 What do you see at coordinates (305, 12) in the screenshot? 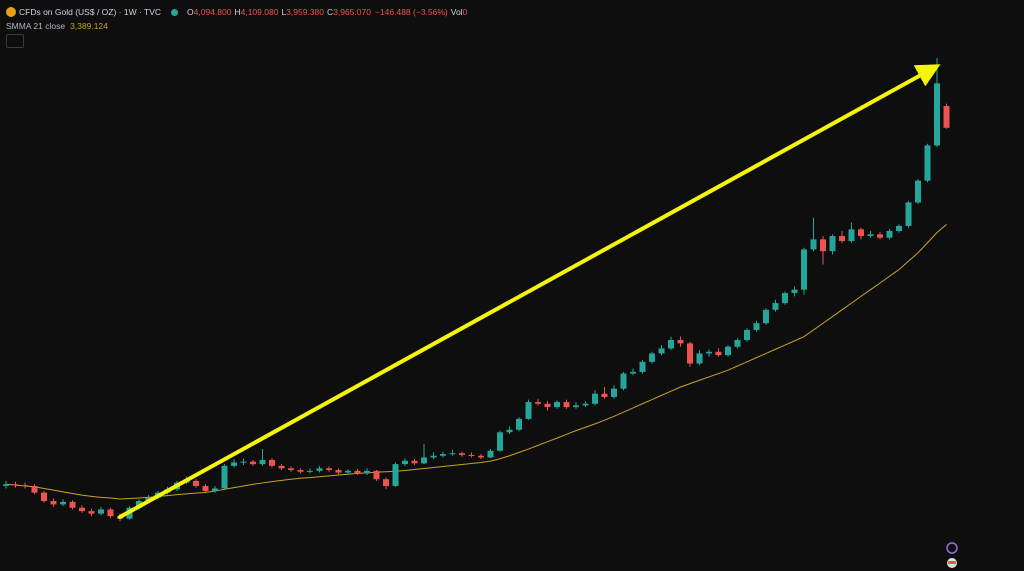
I see `legend-value: 3,959.380` at bounding box center [305, 12].